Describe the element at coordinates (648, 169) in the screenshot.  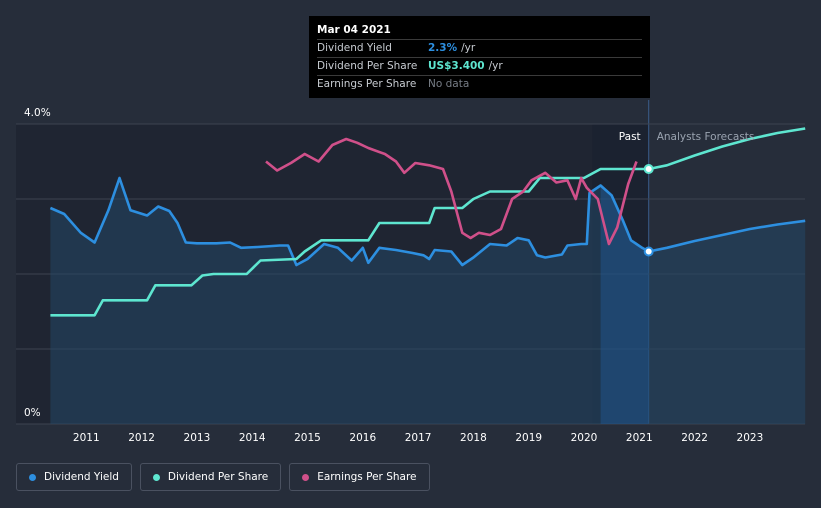
I see `dividend-per-share-marker` at that location.